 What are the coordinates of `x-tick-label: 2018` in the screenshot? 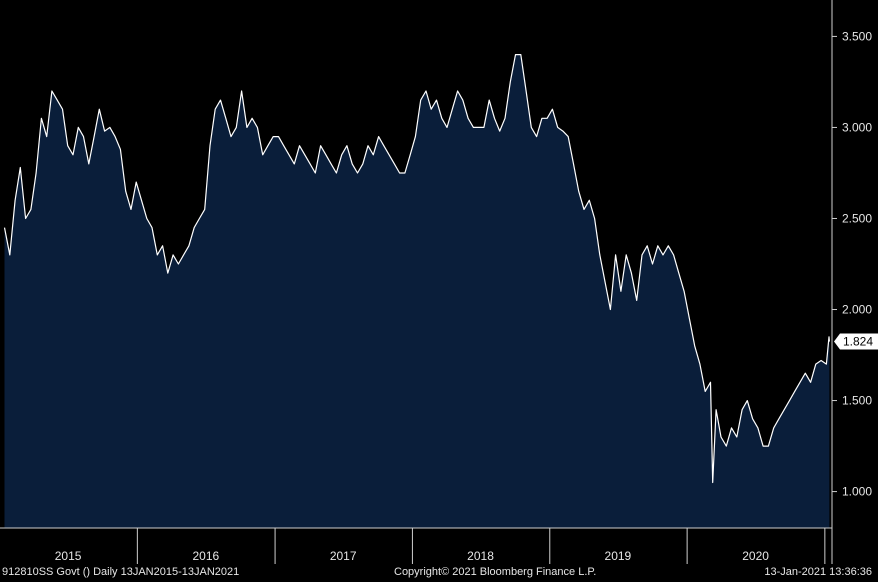 It's located at (480, 556).